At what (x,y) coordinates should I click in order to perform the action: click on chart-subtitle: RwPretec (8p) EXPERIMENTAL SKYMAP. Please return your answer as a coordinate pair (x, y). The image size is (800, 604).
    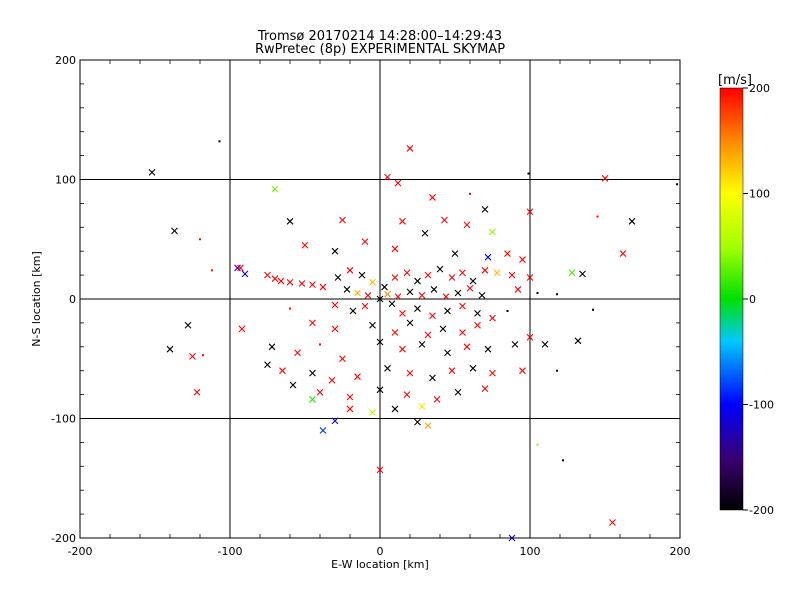
    Looking at the image, I should click on (380, 49).